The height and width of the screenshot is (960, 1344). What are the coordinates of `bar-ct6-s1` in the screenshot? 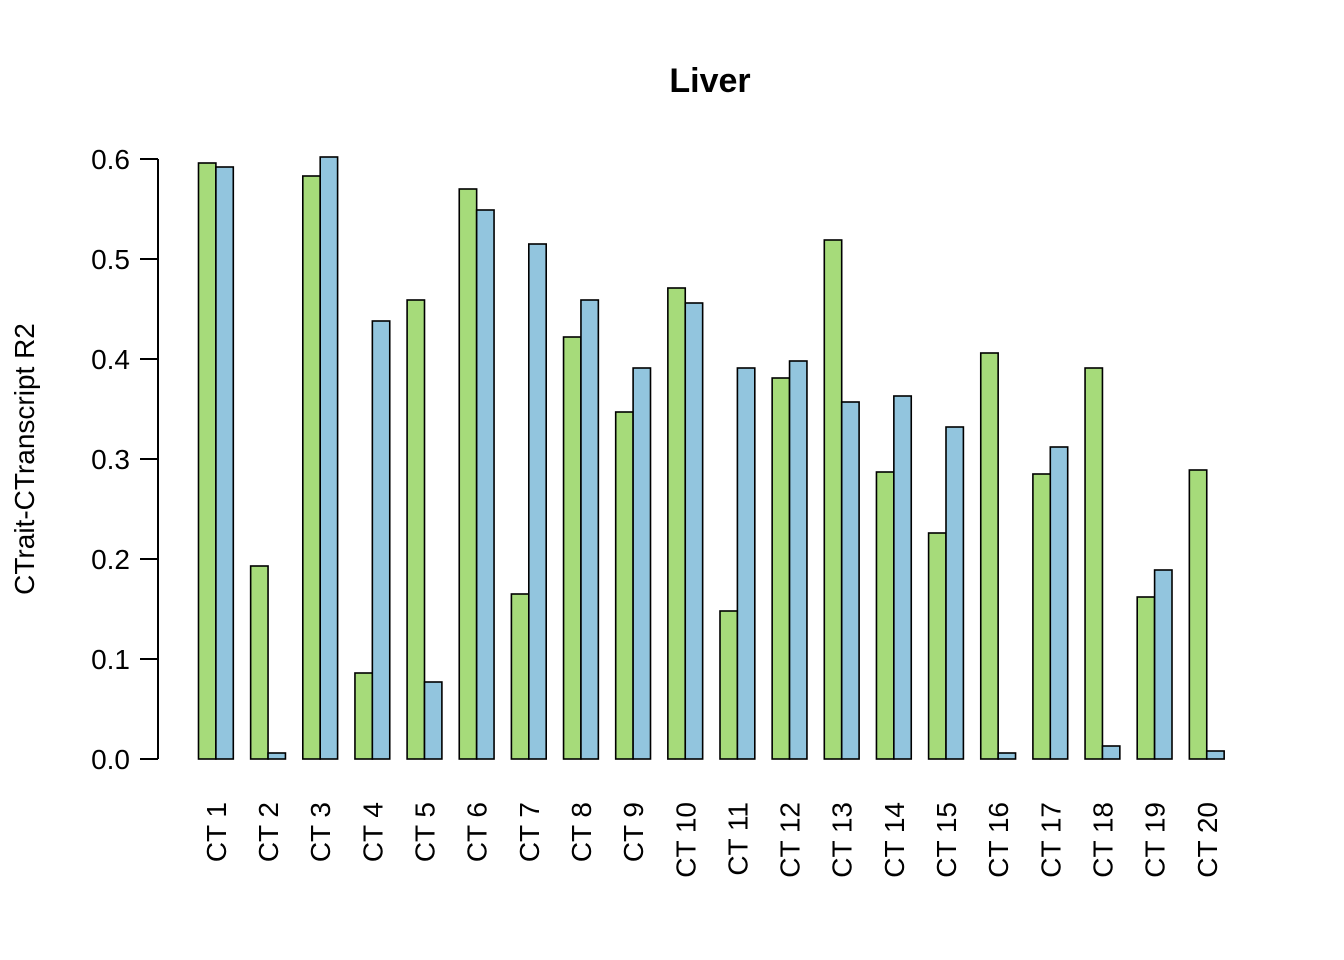 It's located at (468, 474).